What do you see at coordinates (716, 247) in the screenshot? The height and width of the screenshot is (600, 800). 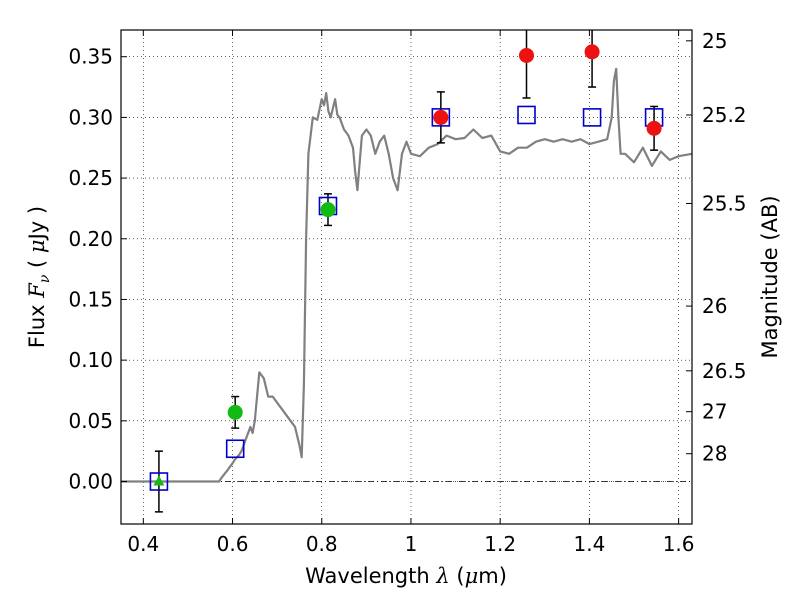 I see `right-axis-ticks: 25 25.2 25.5 26 26.5 27 28` at bounding box center [716, 247].